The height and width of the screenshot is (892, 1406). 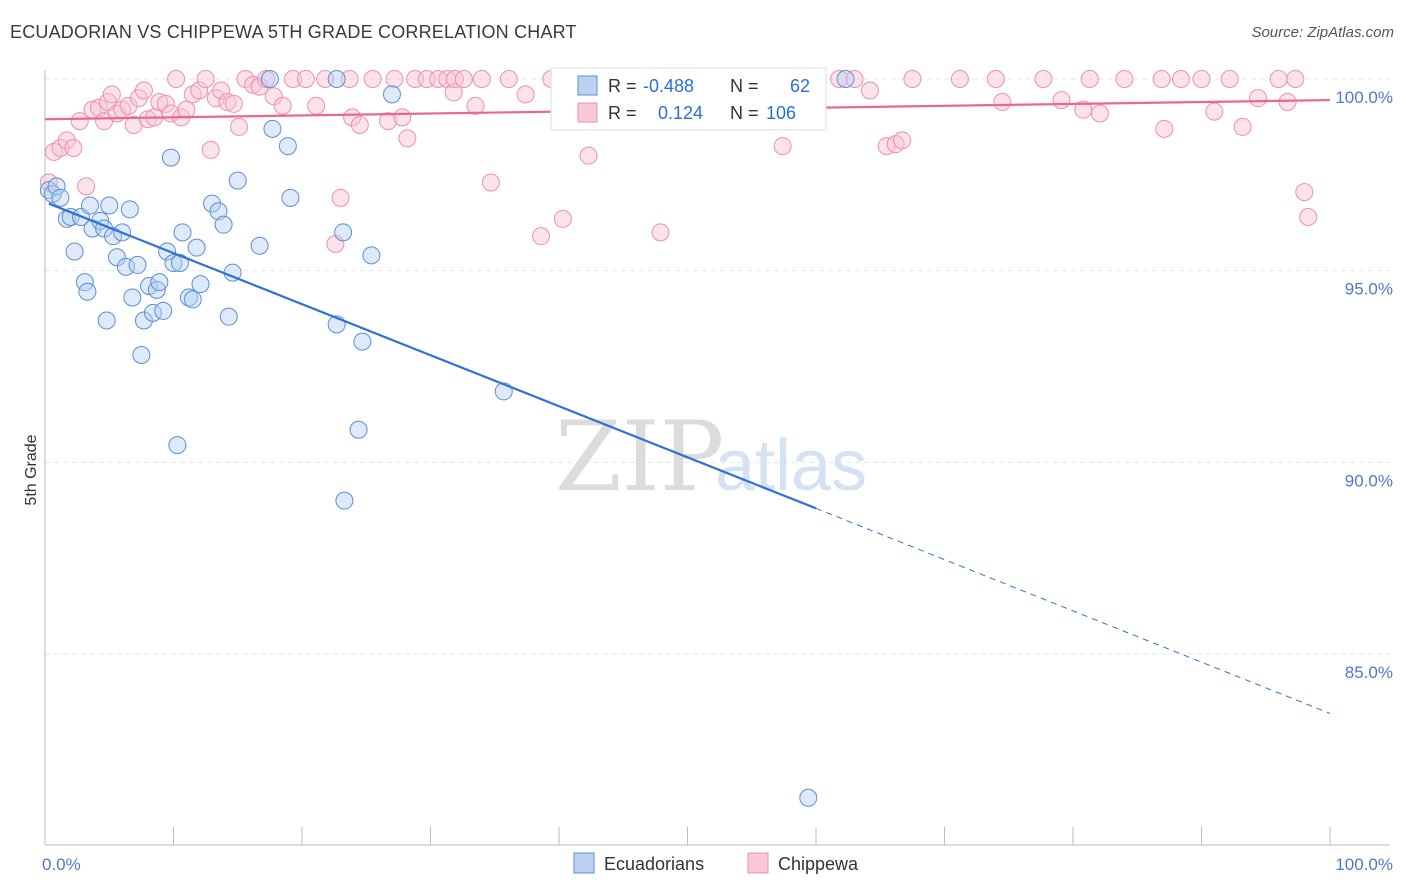 I want to click on legend-swatch-chippewa, so click(x=587, y=112).